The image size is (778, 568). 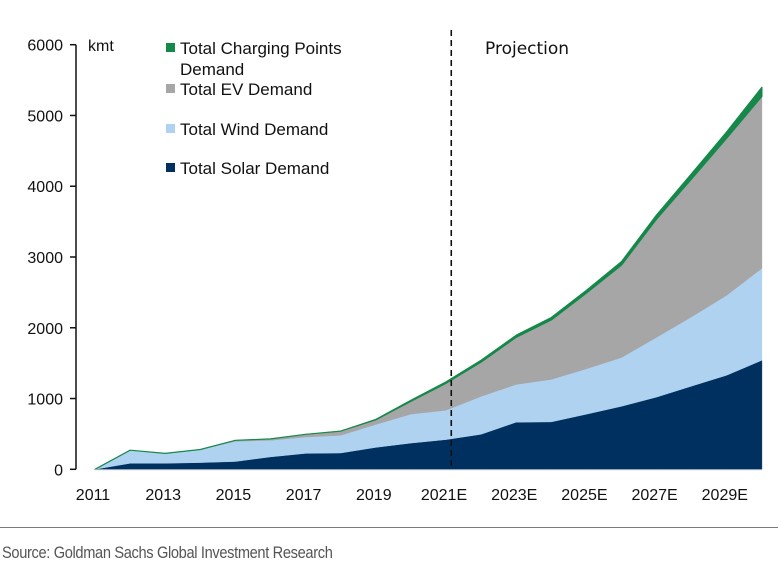 What do you see at coordinates (304, 495) in the screenshot?
I see `x-tick-label: 2017` at bounding box center [304, 495].